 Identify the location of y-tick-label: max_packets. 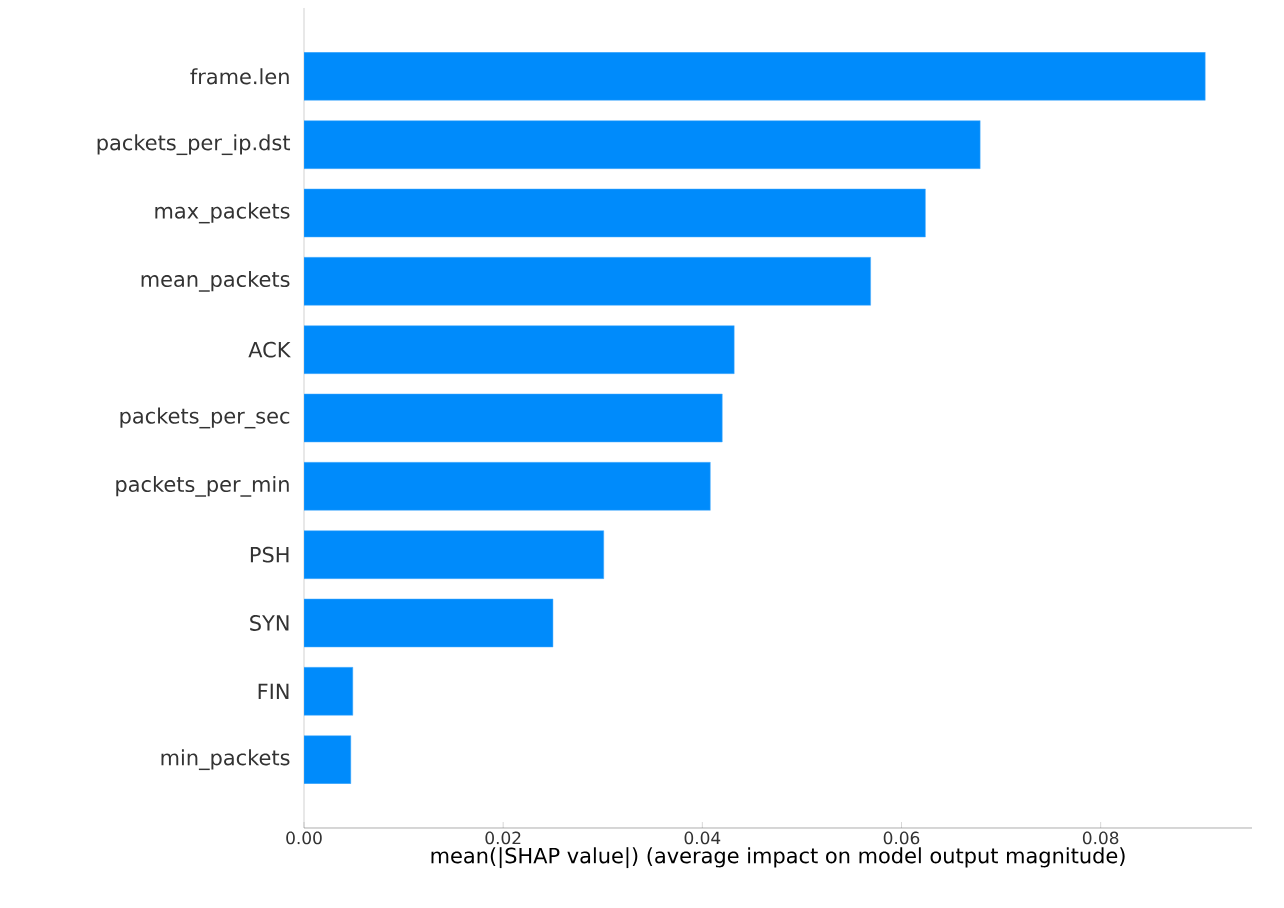
(222, 213).